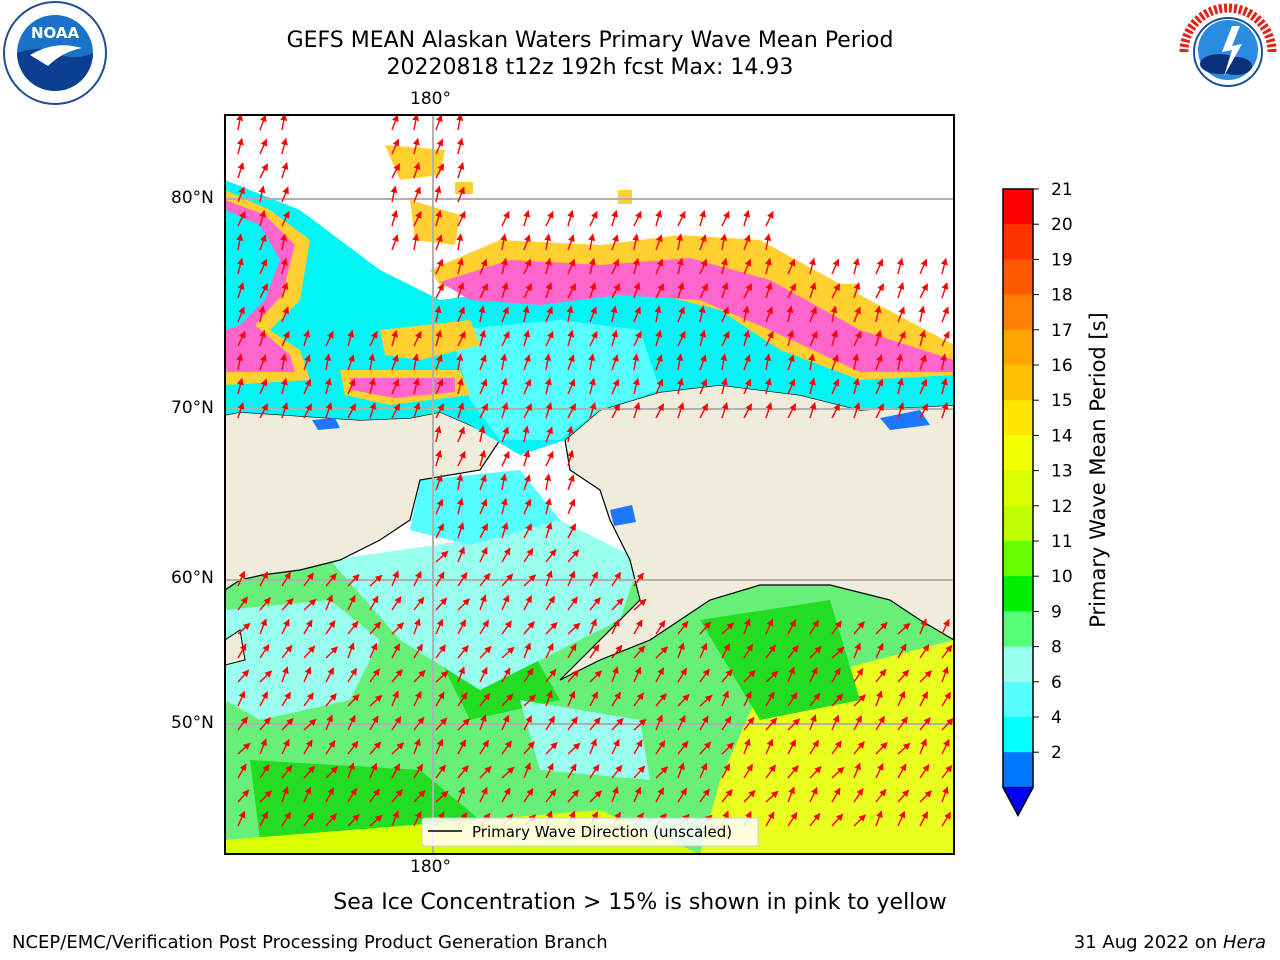 The height and width of the screenshot is (960, 1280). I want to click on colorbar-tick-label: 16, so click(1062, 366).